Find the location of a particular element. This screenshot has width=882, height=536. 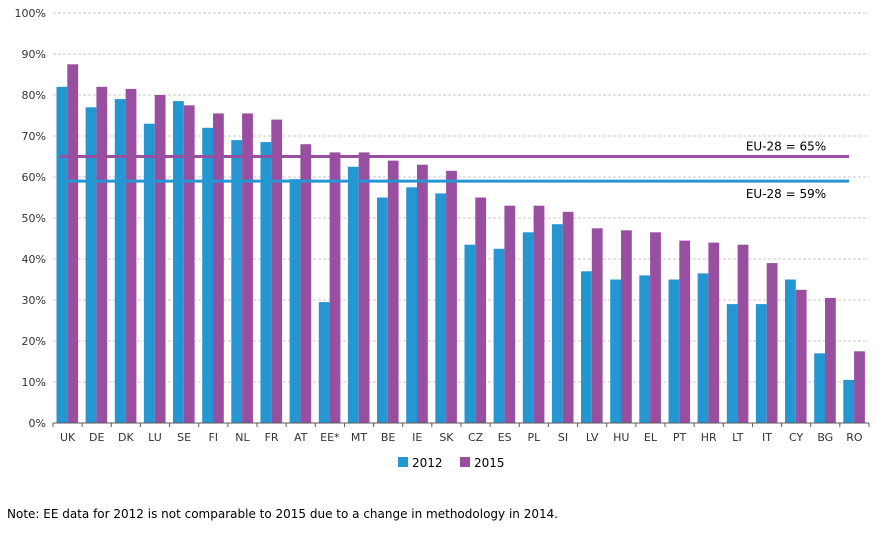

x-category-label: SK is located at coordinates (446, 437).